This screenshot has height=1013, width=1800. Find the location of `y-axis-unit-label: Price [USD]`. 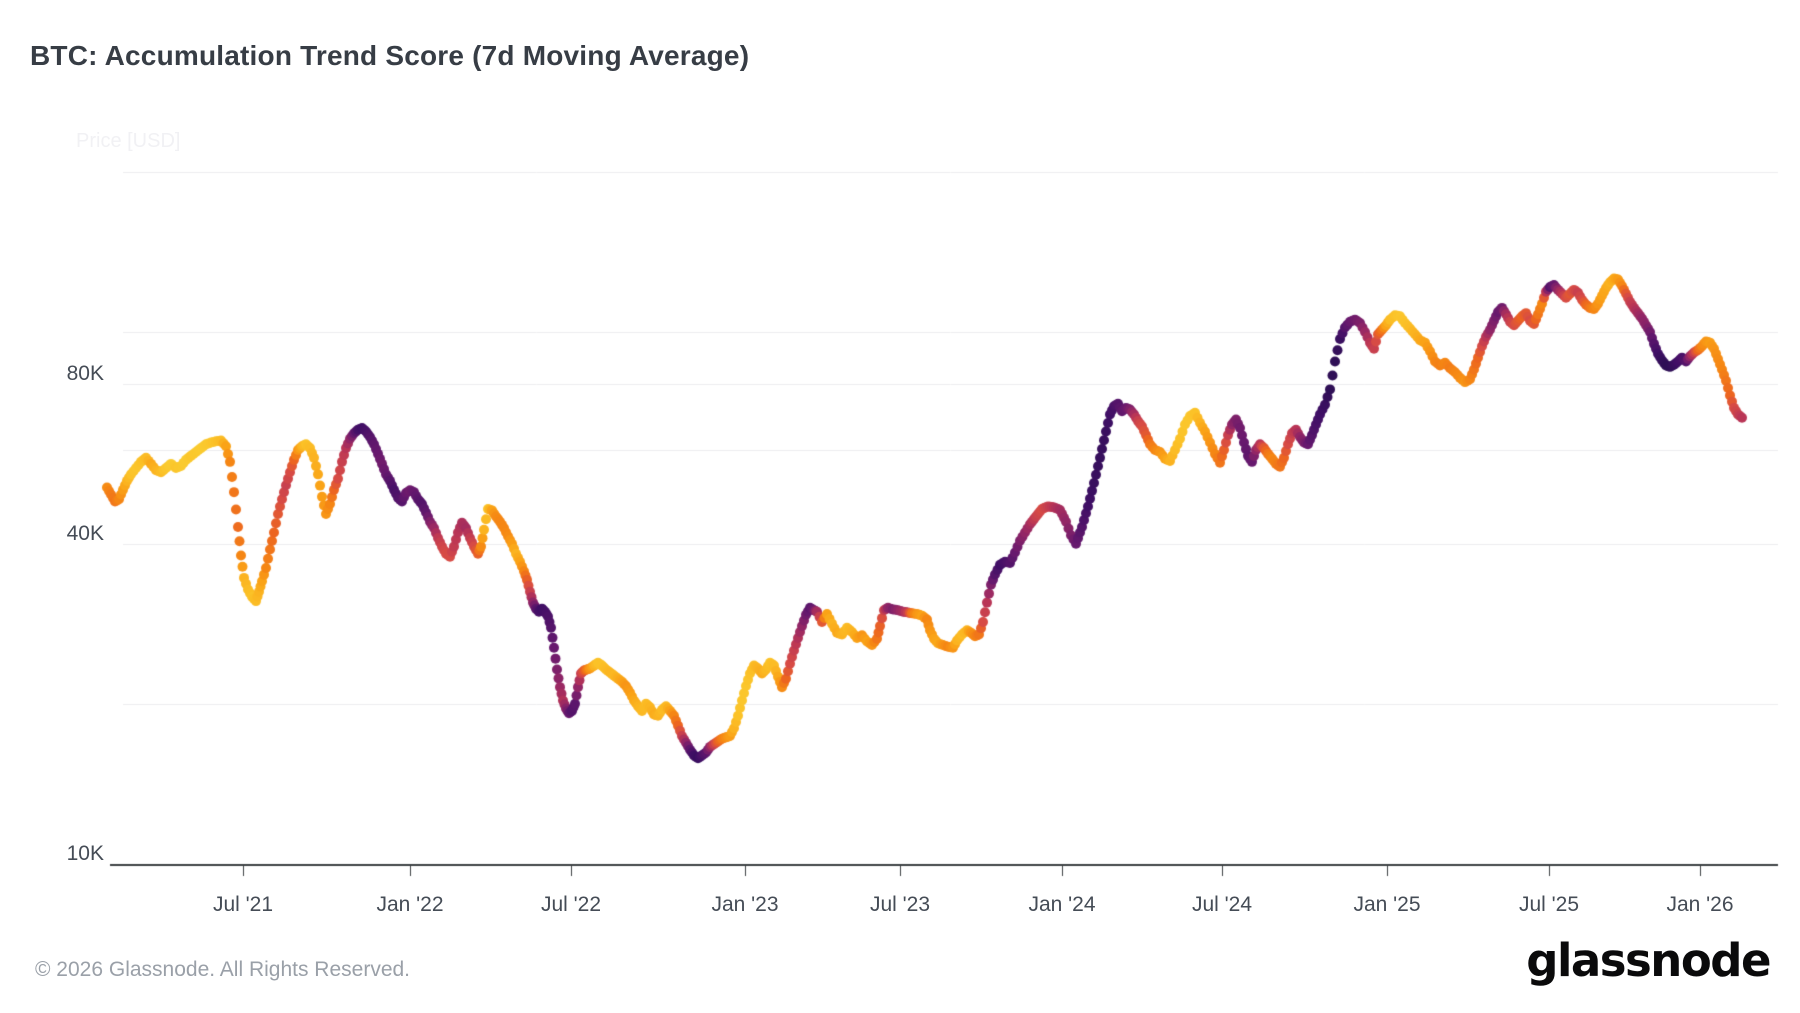

y-axis-unit-label: Price [USD] is located at coordinates (128, 141).